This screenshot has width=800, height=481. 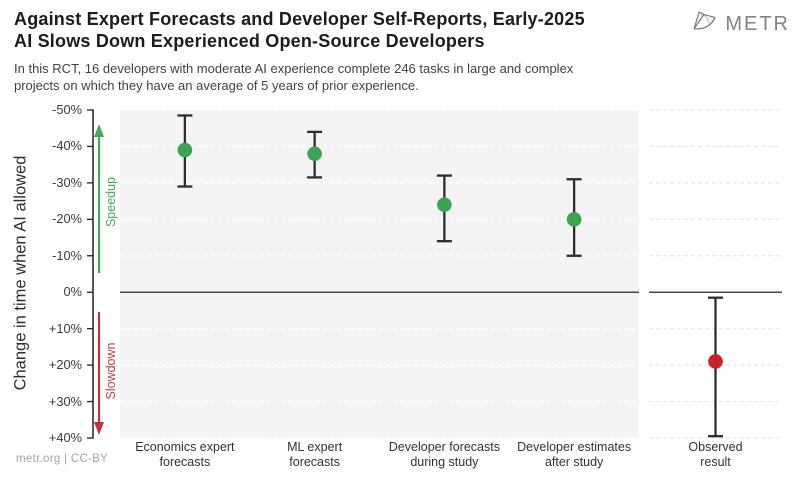 What do you see at coordinates (704, 24) in the screenshot?
I see `metr-fan-icon` at bounding box center [704, 24].